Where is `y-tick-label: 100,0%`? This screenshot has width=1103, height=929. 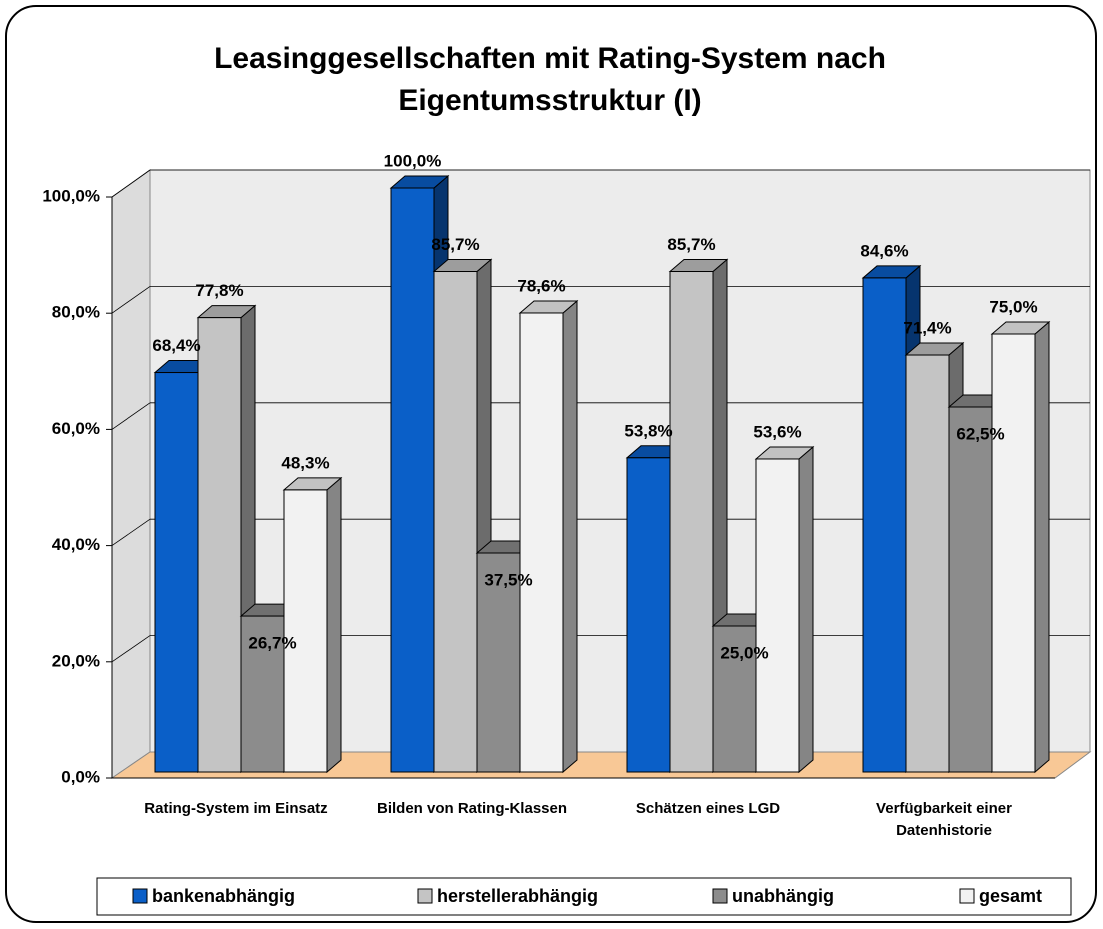
y-tick-label: 100,0% is located at coordinates (71, 195).